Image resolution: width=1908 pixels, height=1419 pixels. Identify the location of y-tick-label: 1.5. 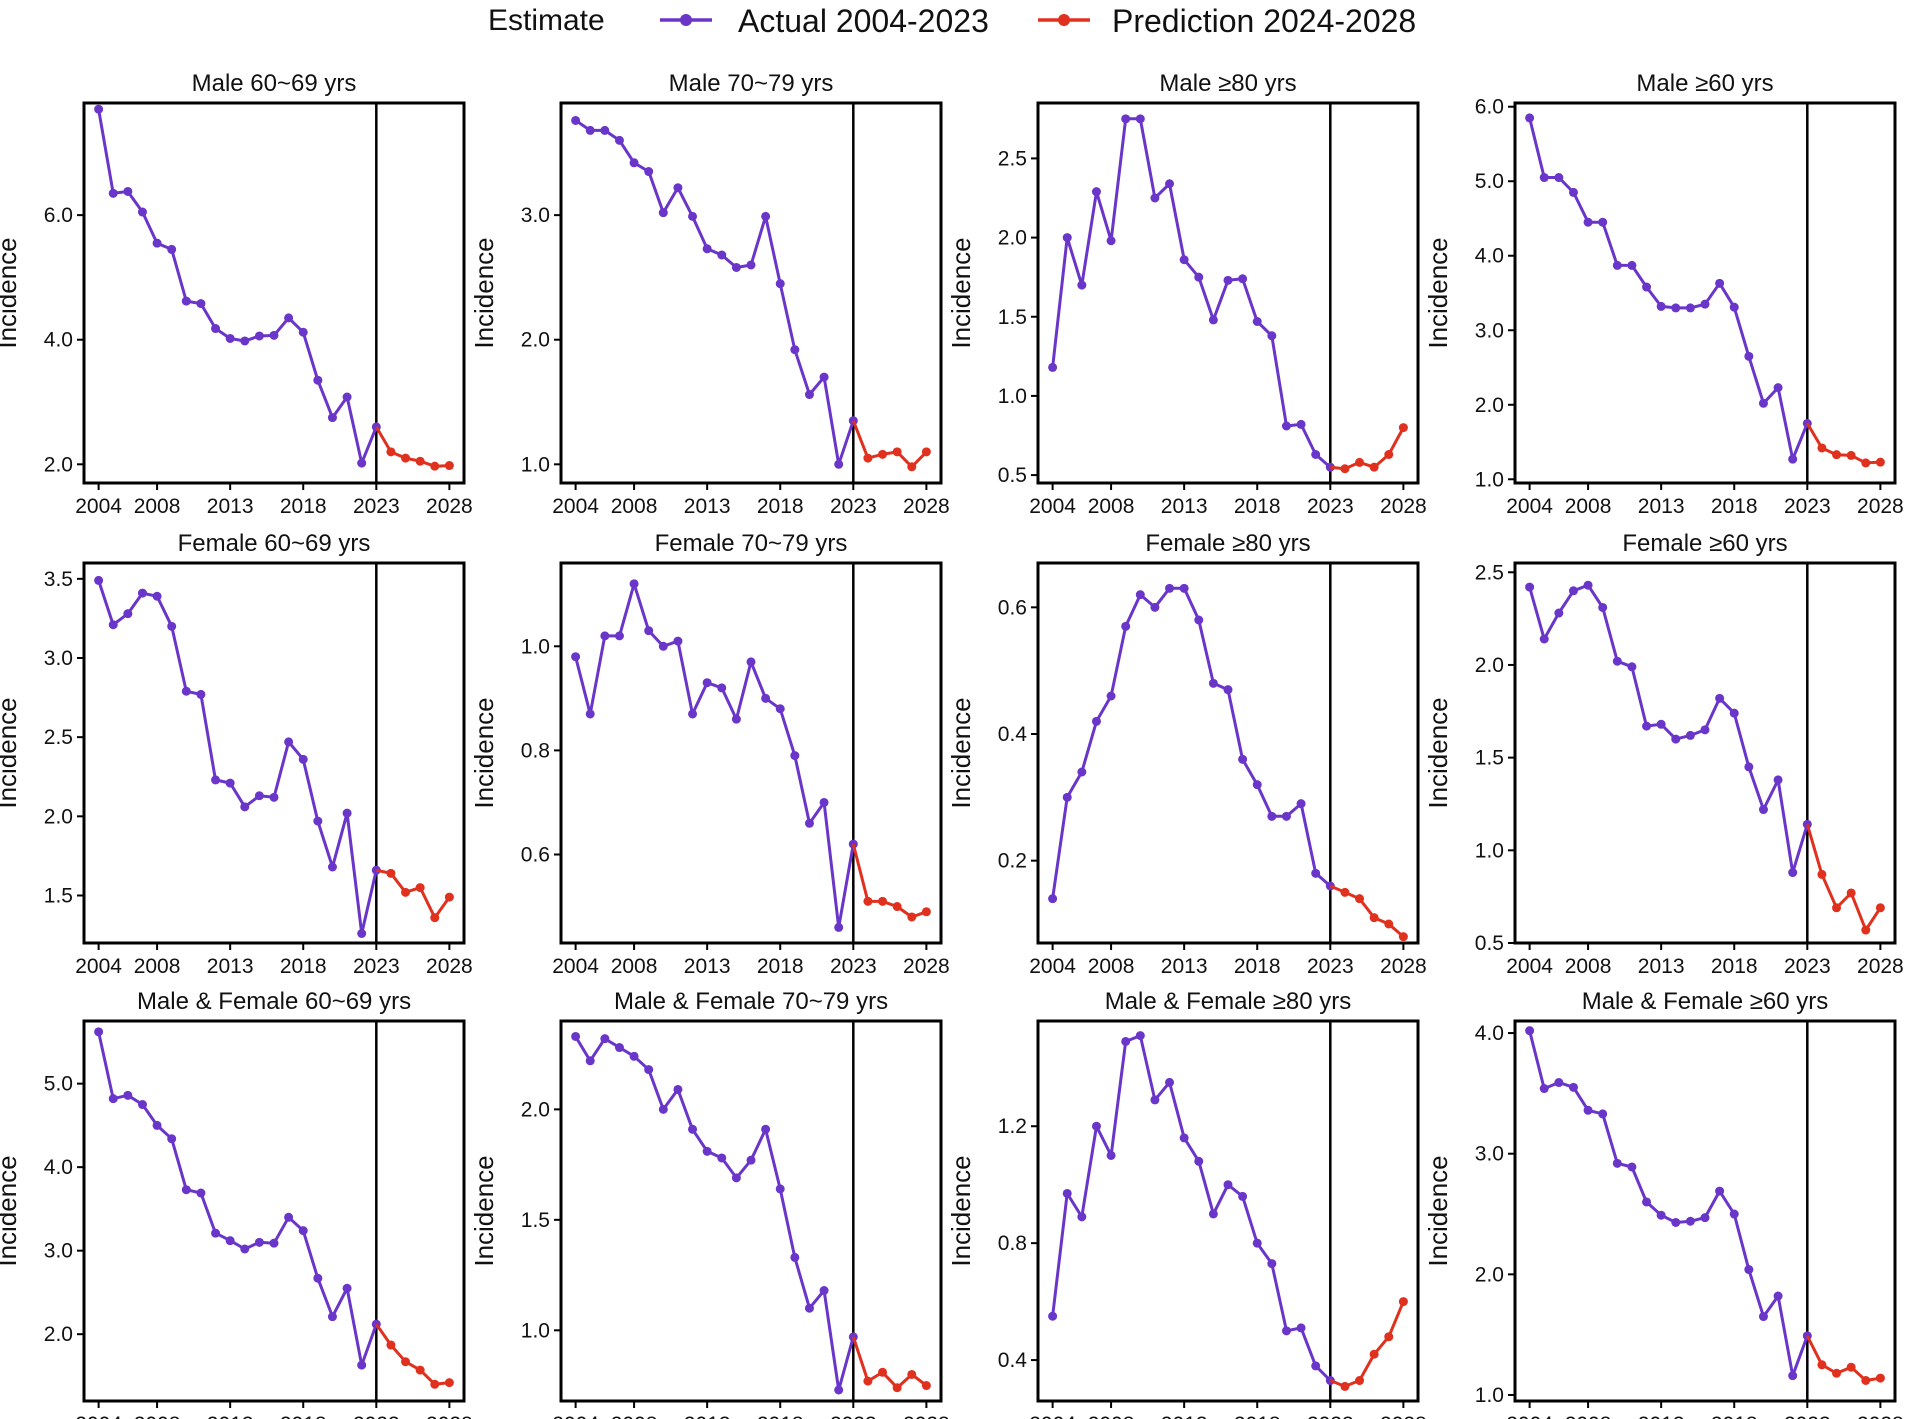
(1489, 758).